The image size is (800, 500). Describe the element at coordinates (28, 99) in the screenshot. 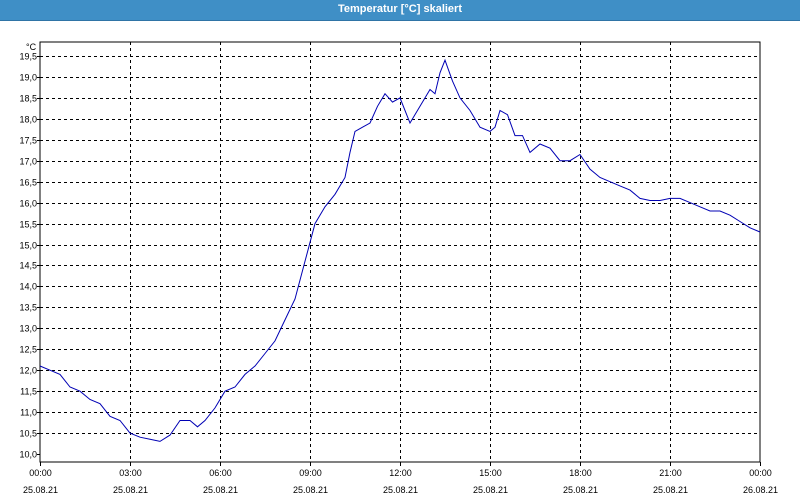

I see `y-tick-label: 18,5` at that location.